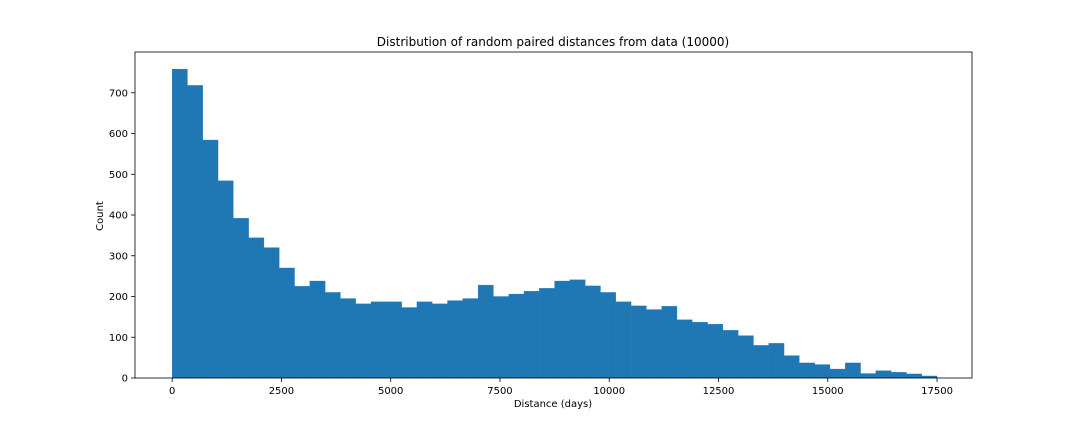  Describe the element at coordinates (125, 379) in the screenshot. I see `y-tick-label: 0` at that location.